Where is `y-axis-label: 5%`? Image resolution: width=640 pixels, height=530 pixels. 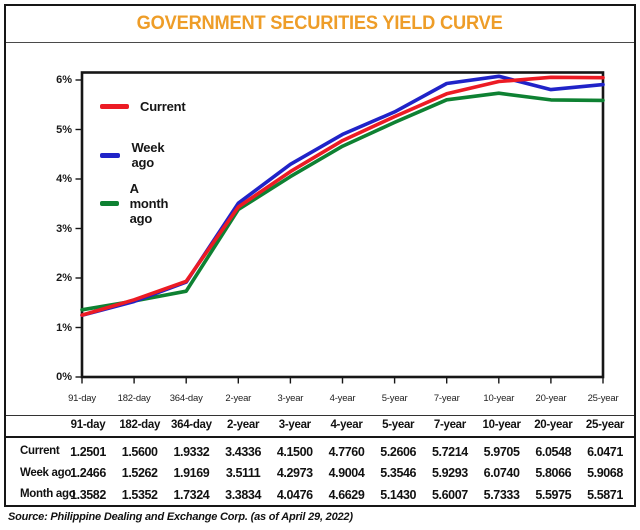
y-axis-label: 5% is located at coordinates (64, 129).